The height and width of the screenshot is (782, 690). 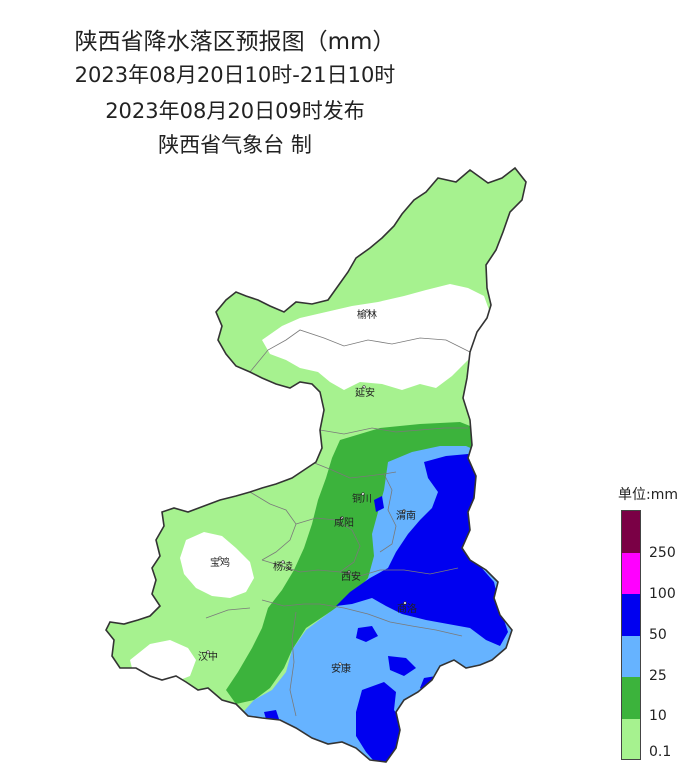 I want to click on no-rain-area-north, so click(x=377, y=337).